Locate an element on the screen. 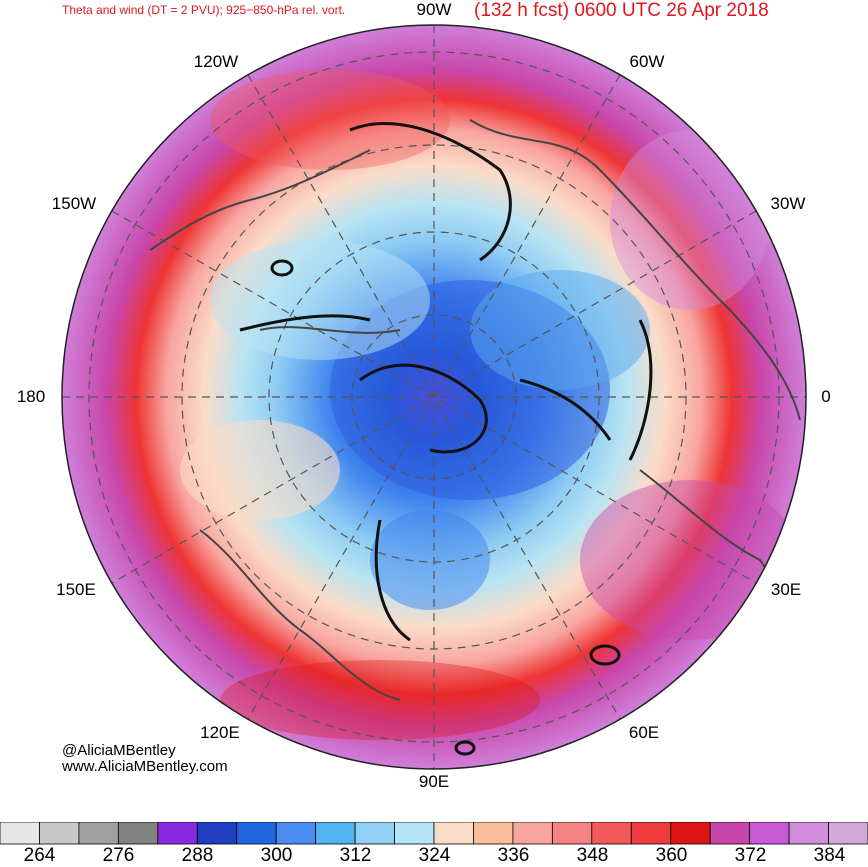 The height and width of the screenshot is (867, 868). lon-label-180: 180 is located at coordinates (31, 396).